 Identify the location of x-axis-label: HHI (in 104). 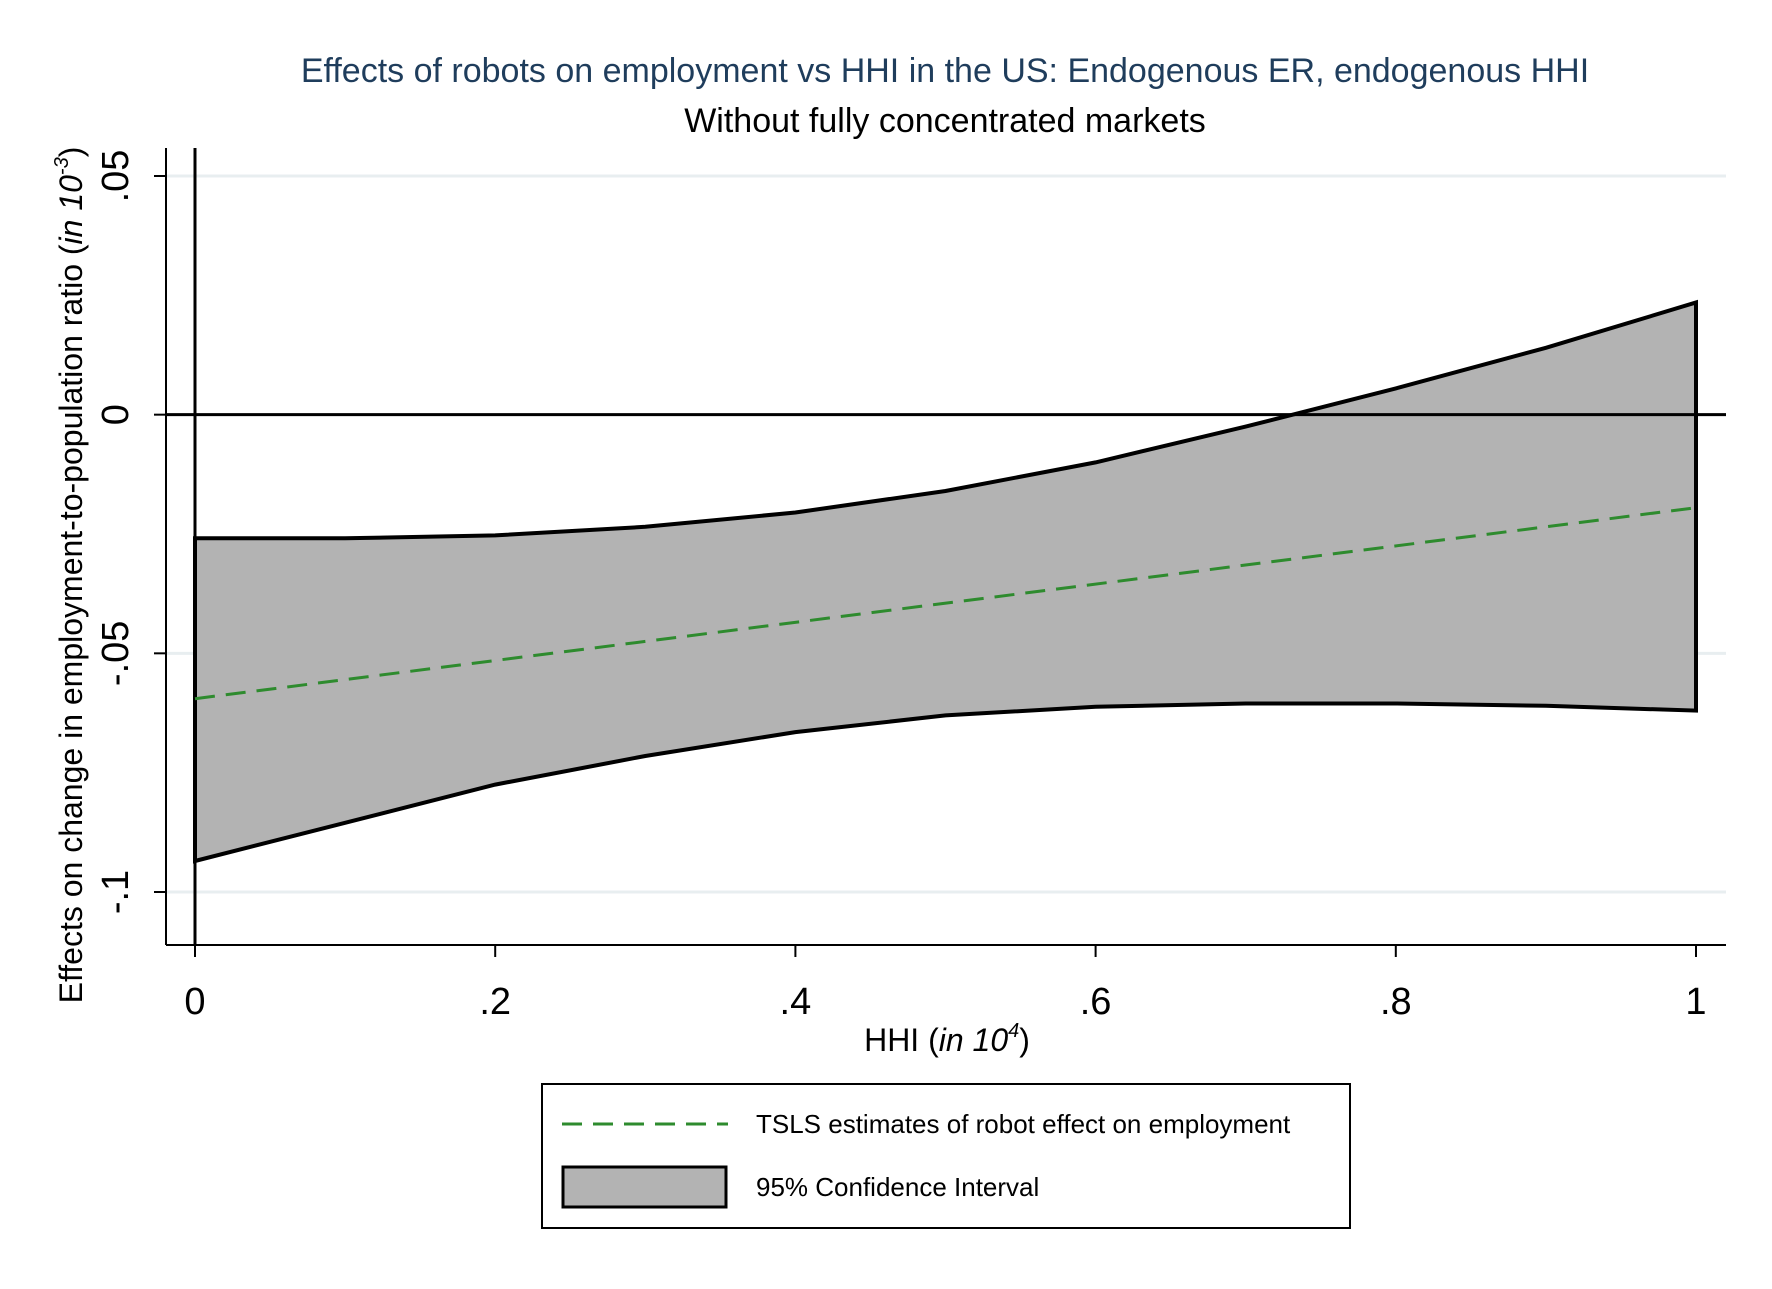
(947, 1039).